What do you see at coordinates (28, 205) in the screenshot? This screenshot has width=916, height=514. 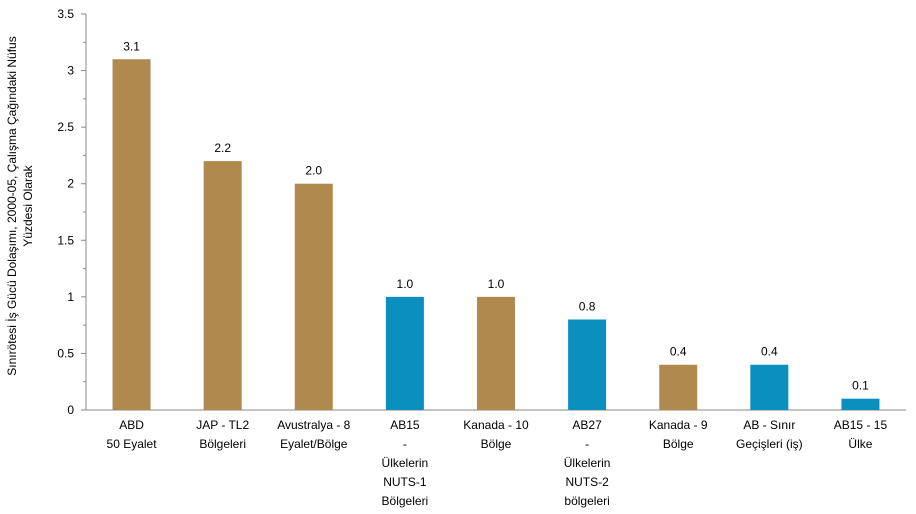 I see `y-axis-label-line: Yüzdesi Olarak` at bounding box center [28, 205].